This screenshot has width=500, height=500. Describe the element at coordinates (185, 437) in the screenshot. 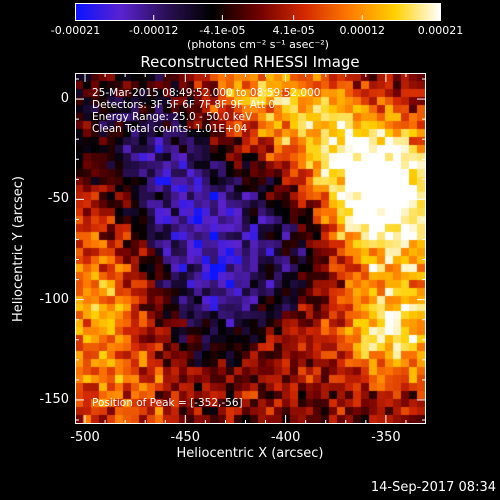

I see `x-tick-label: -450` at that location.